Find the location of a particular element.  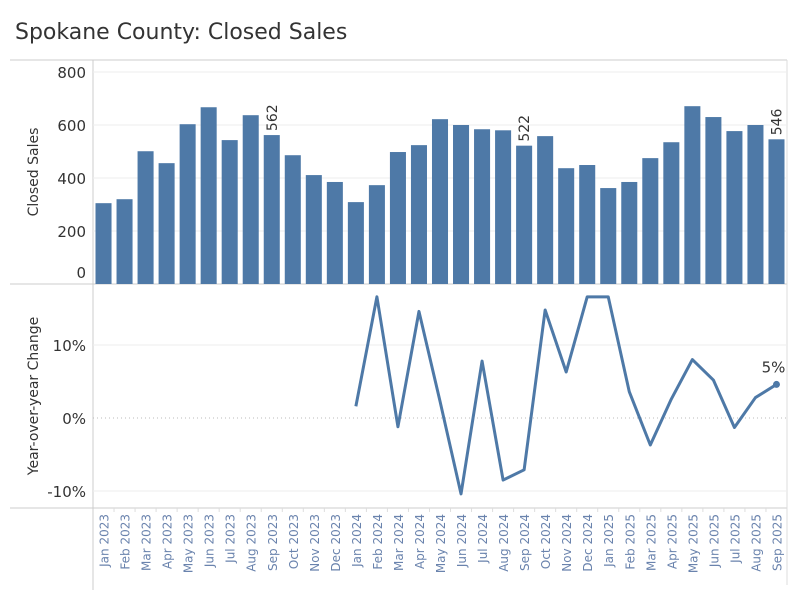

x-tick-label: Jul 2024 is located at coordinates (483, 539).